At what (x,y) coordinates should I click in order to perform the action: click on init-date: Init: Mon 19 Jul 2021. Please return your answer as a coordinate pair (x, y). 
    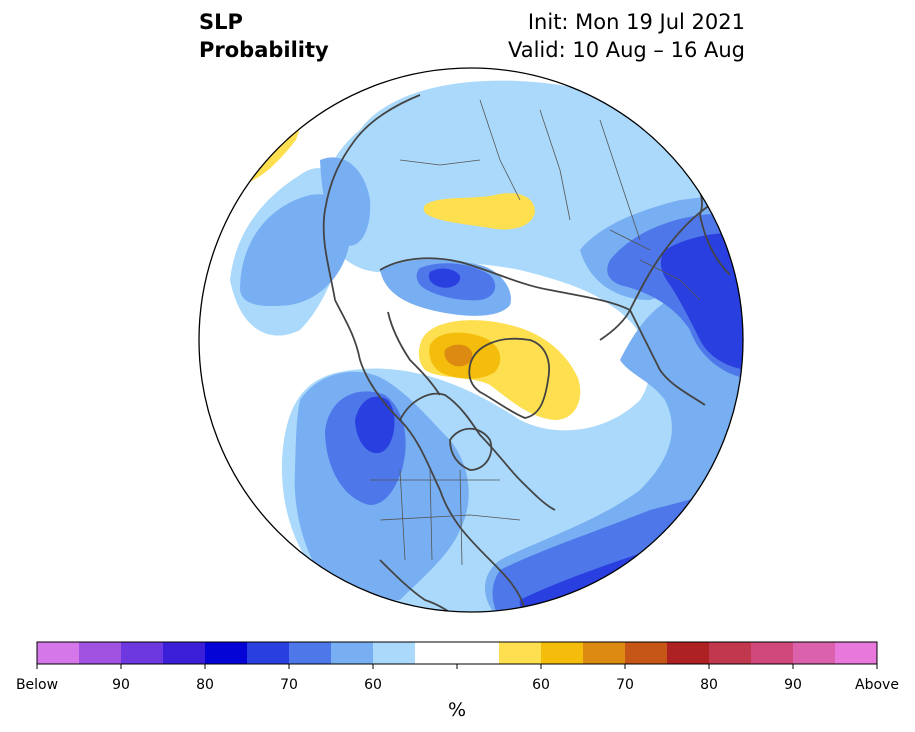
    Looking at the image, I should click on (636, 22).